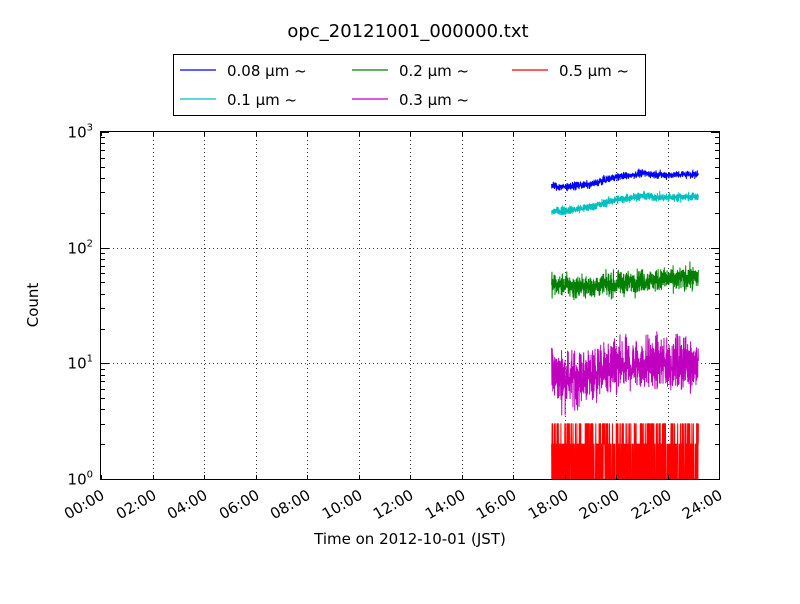  What do you see at coordinates (80, 479) in the screenshot?
I see `y-tick-label: 10⁰` at bounding box center [80, 479].